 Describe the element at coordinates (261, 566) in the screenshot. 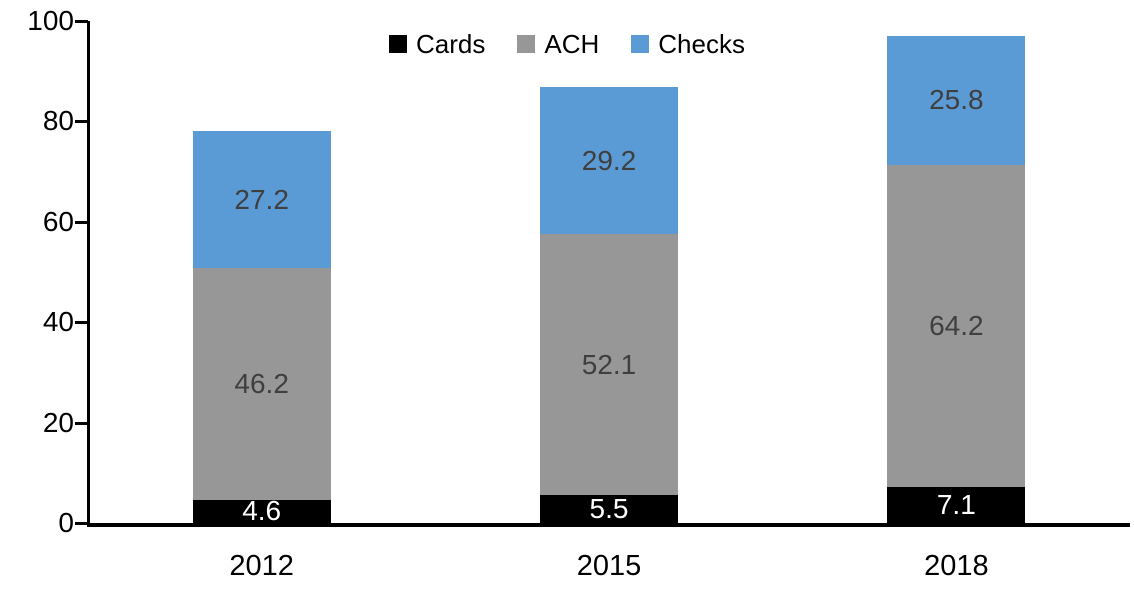

I see `x-axis-category-label: 2012` at that location.